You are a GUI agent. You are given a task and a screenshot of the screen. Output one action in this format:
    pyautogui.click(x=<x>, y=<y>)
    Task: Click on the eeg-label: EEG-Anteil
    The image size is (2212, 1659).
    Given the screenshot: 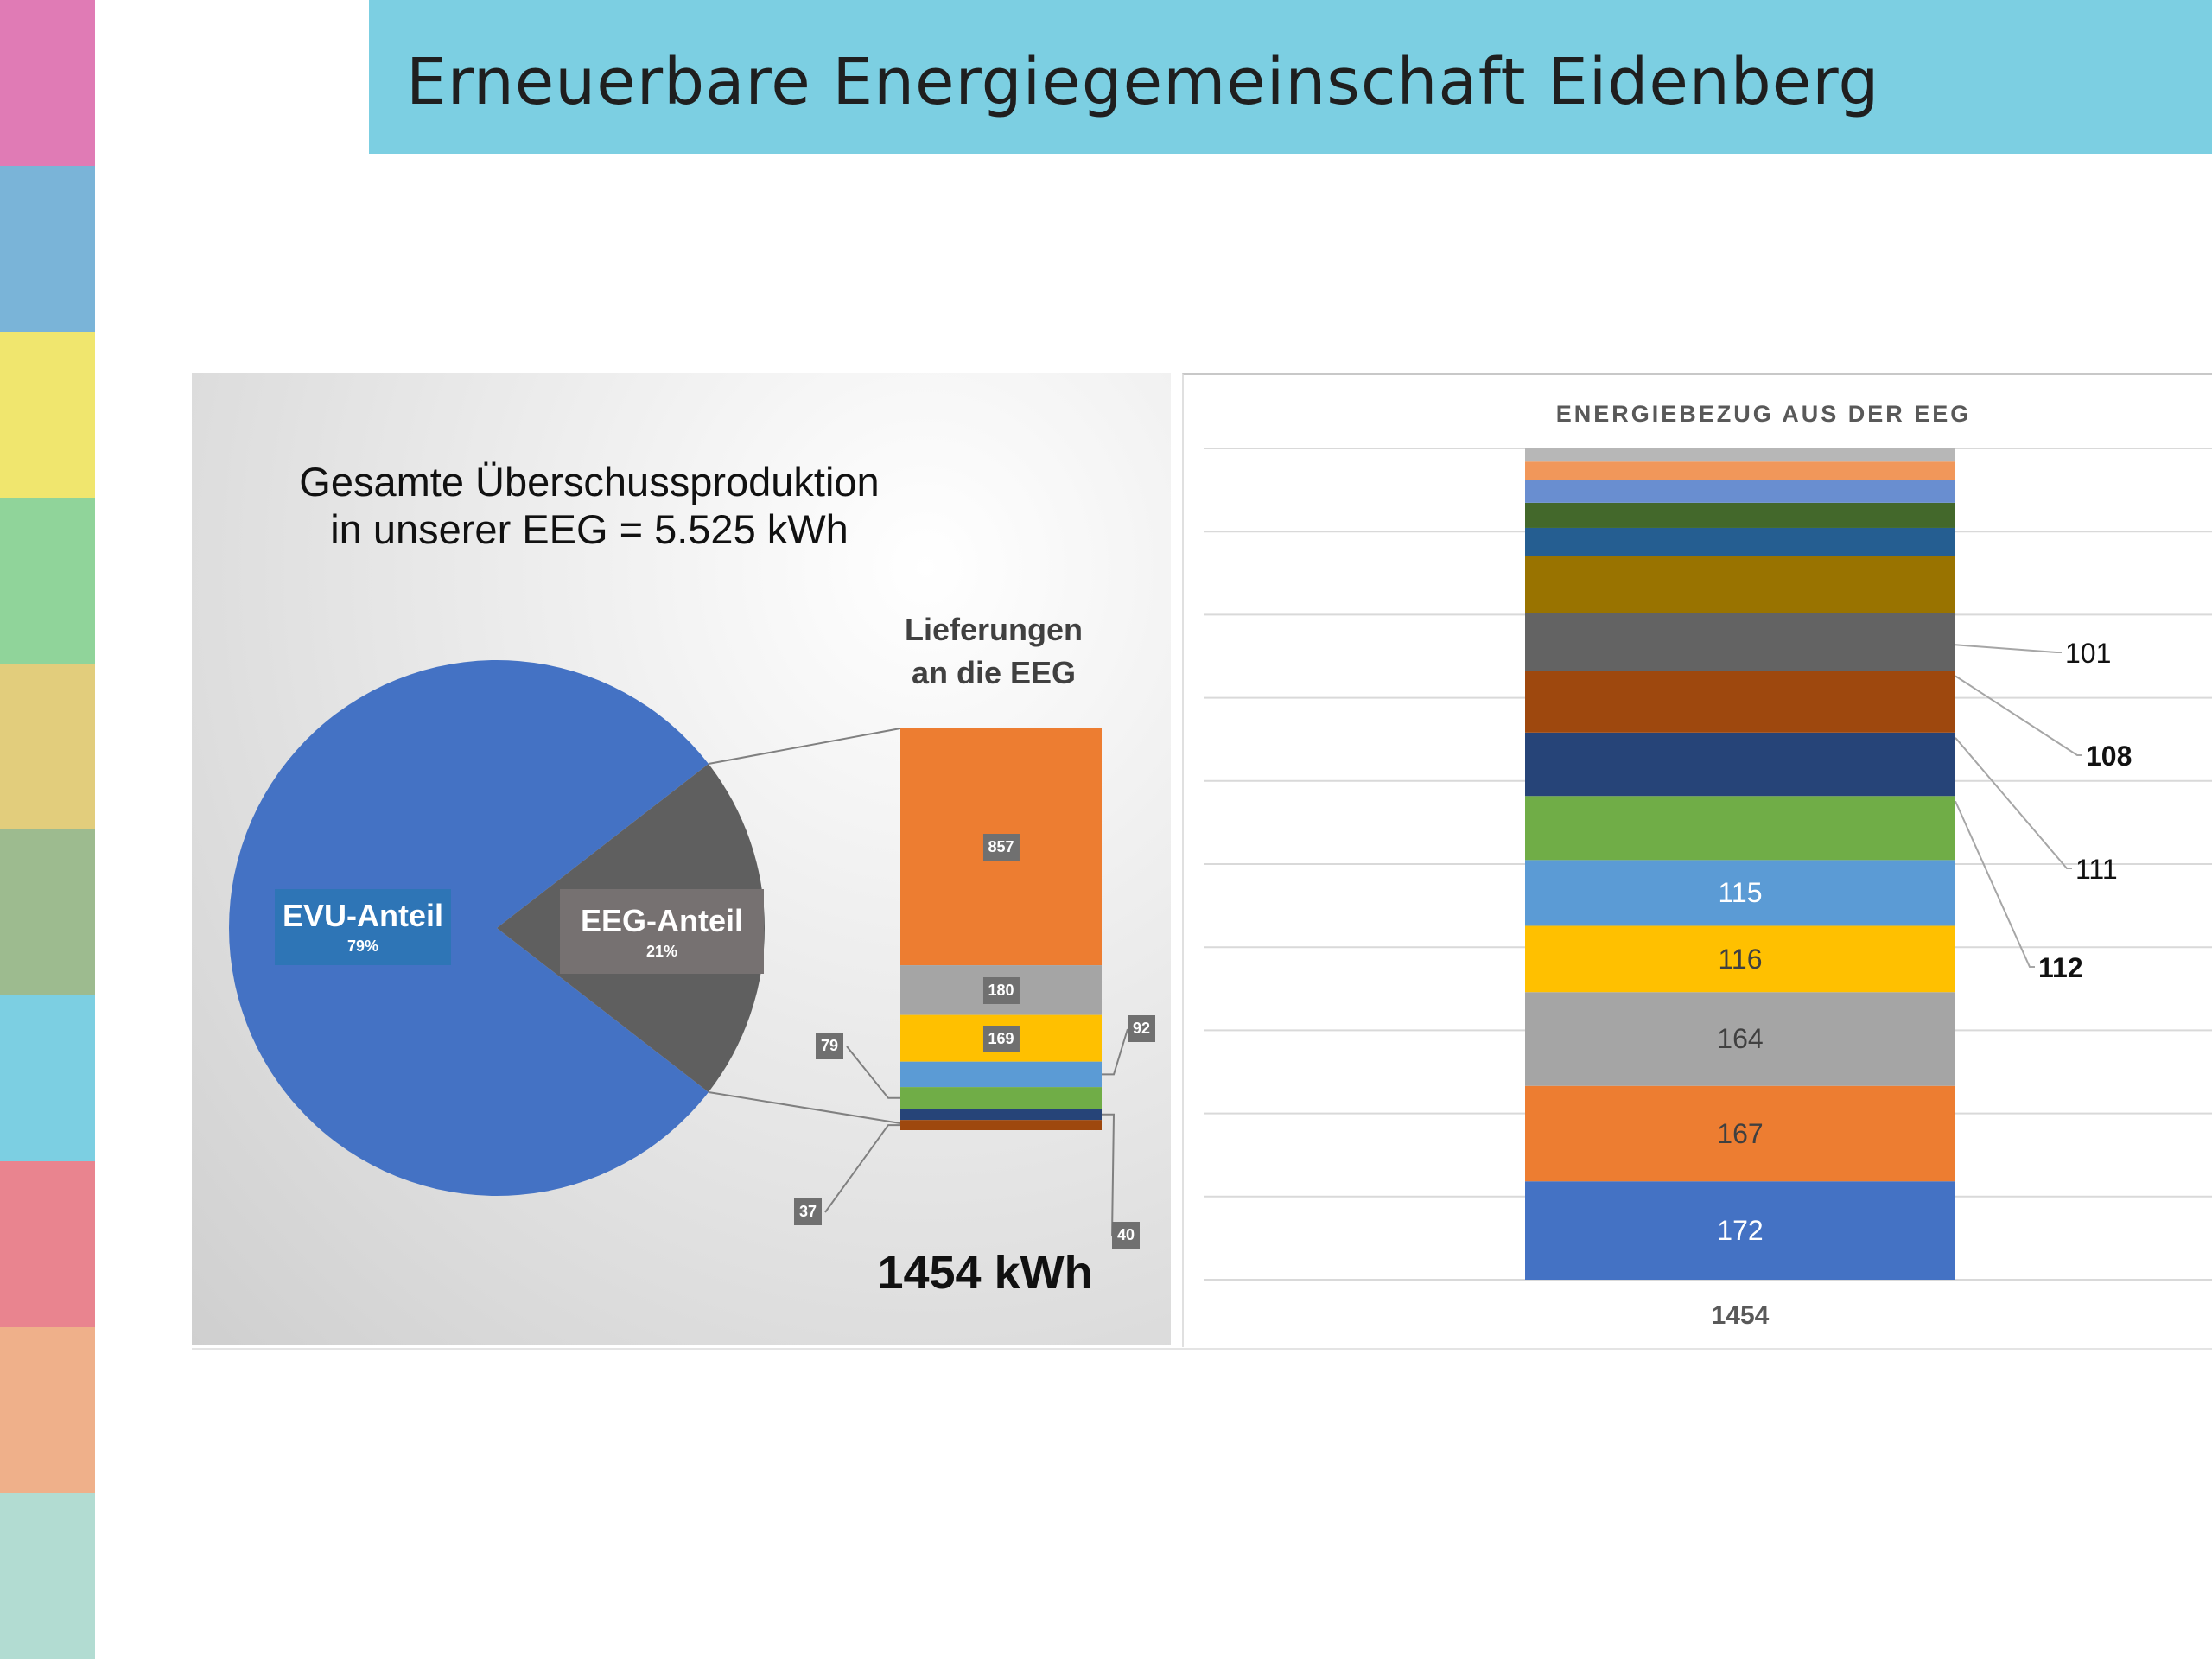 What is the action you would take?
    pyautogui.click(x=661, y=920)
    